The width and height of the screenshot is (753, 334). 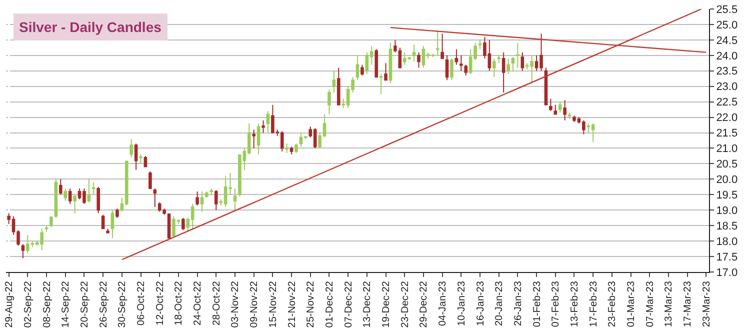 What do you see at coordinates (727, 72) in the screenshot?
I see `y-tick-label: 23.5` at bounding box center [727, 72].